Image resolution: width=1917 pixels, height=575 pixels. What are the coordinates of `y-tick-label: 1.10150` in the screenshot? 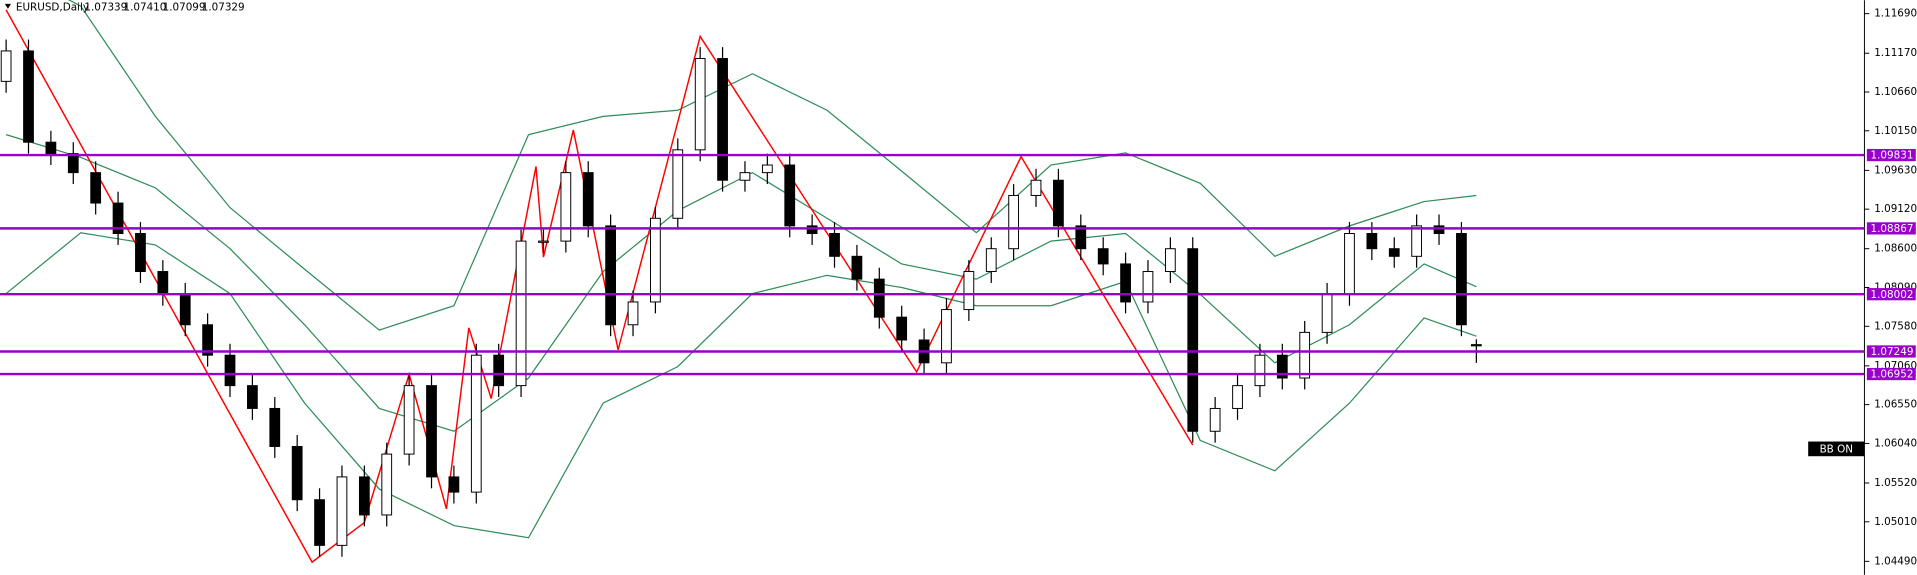 It's located at (1895, 131).